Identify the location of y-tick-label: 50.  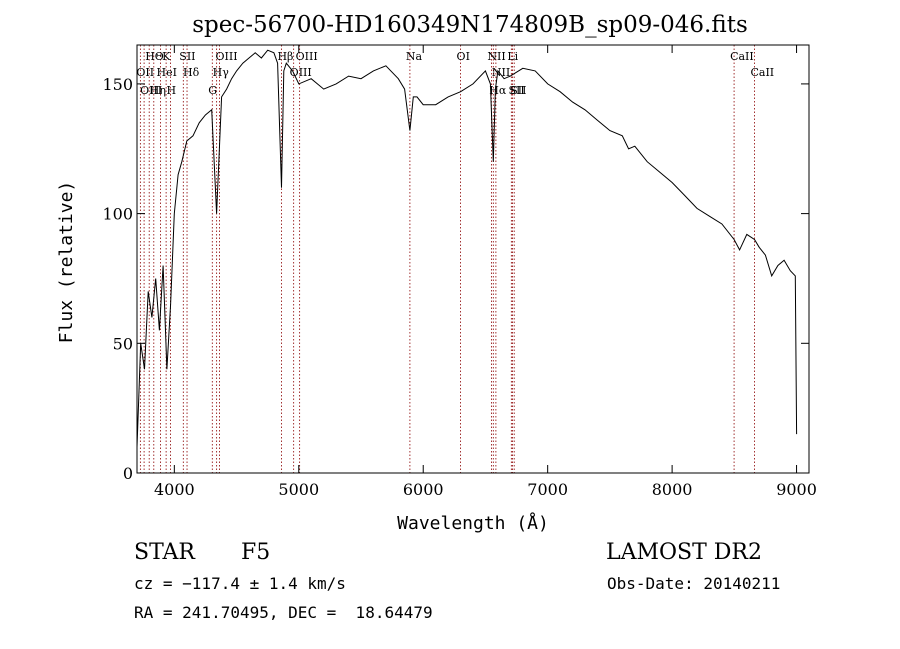
(123, 343).